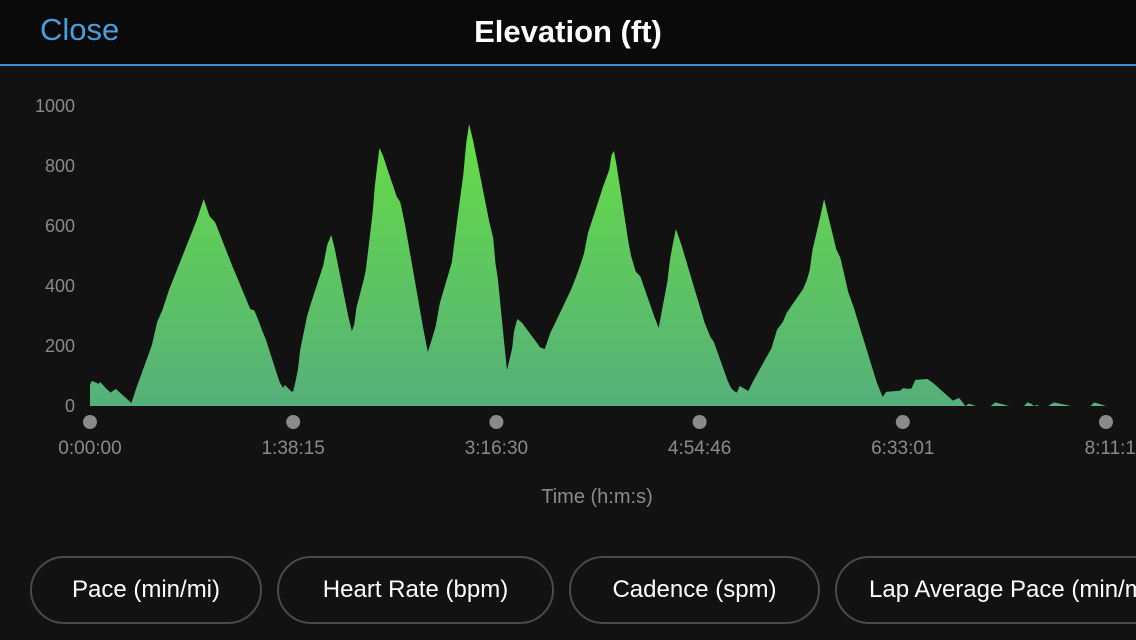 This screenshot has height=640, width=1136. I want to click on header-bar: Close Elevation (ft), so click(568, 33).